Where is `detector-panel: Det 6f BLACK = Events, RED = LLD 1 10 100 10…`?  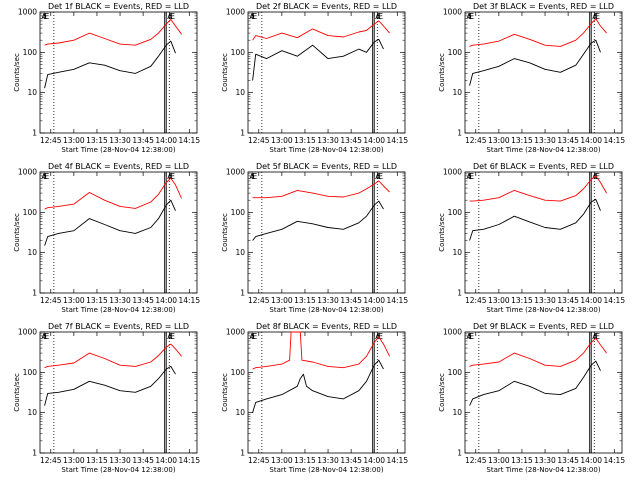
detector-panel: Det 6f BLACK = Events, RED = LLD 1 10 100 10… is located at coordinates (531, 238).